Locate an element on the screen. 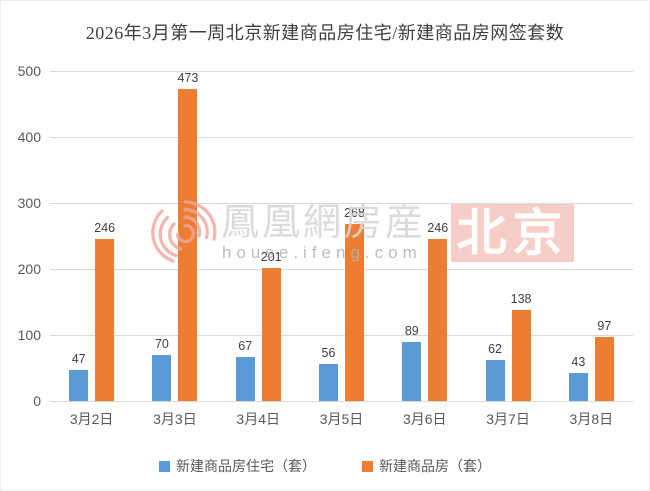 The height and width of the screenshot is (491, 650). bar-3月7日-s0 is located at coordinates (495, 380).